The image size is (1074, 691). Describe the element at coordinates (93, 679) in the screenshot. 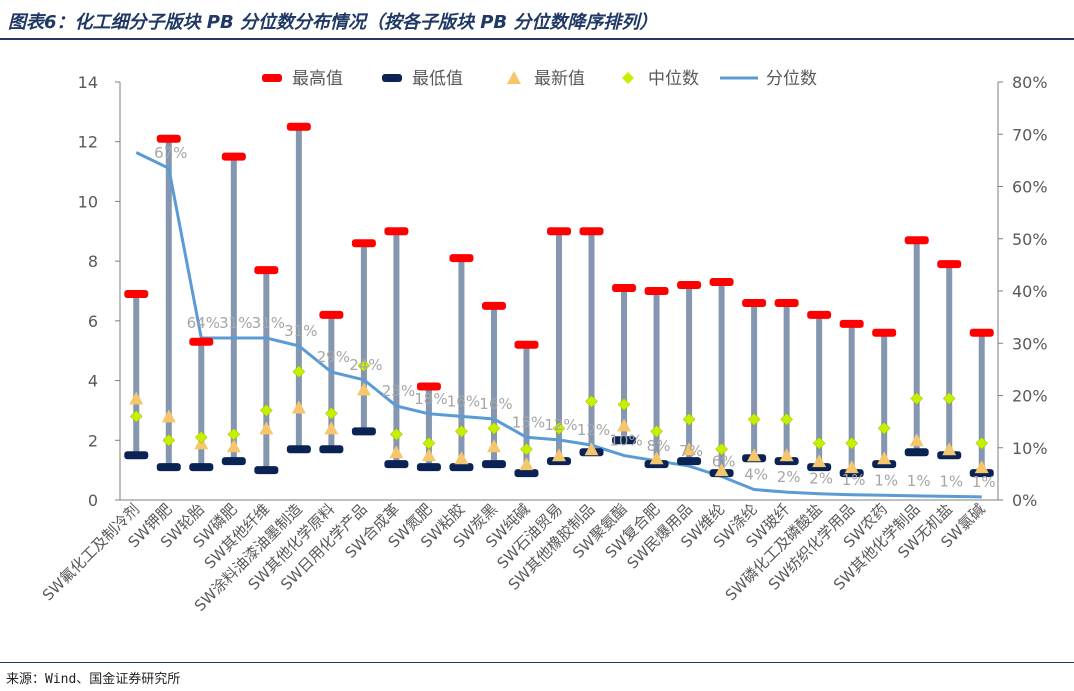

I see `source-note: 来源：Wind、国金证券研究所` at that location.